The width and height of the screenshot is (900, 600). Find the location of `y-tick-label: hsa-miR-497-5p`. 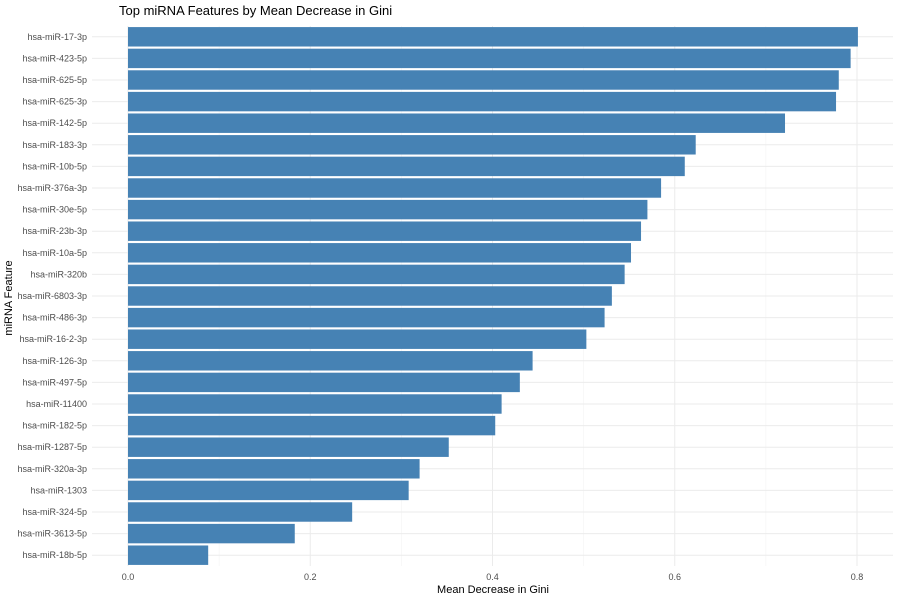

y-tick-label: hsa-miR-497-5p is located at coordinates (54, 382).